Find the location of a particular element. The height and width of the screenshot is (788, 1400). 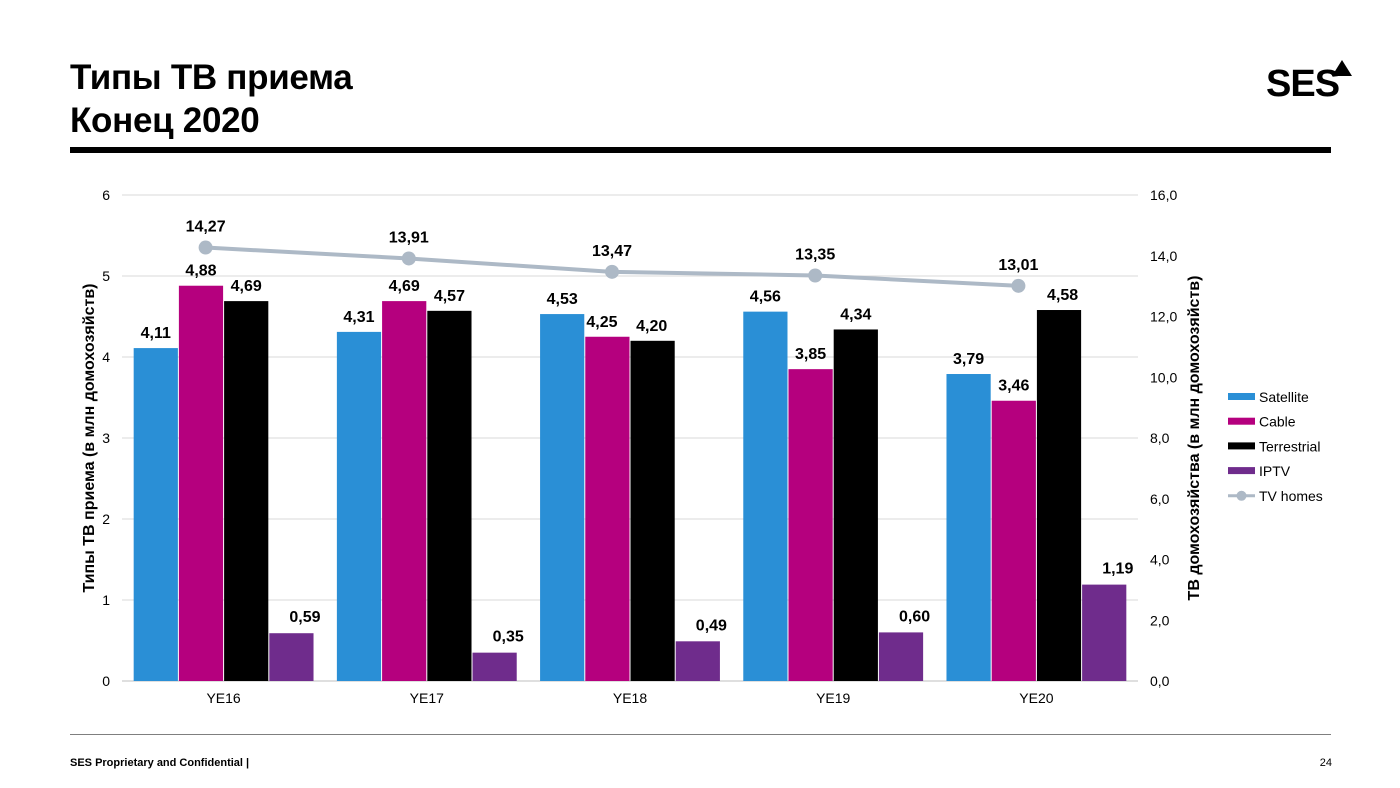

y-tick-label: 3 is located at coordinates (106, 438).